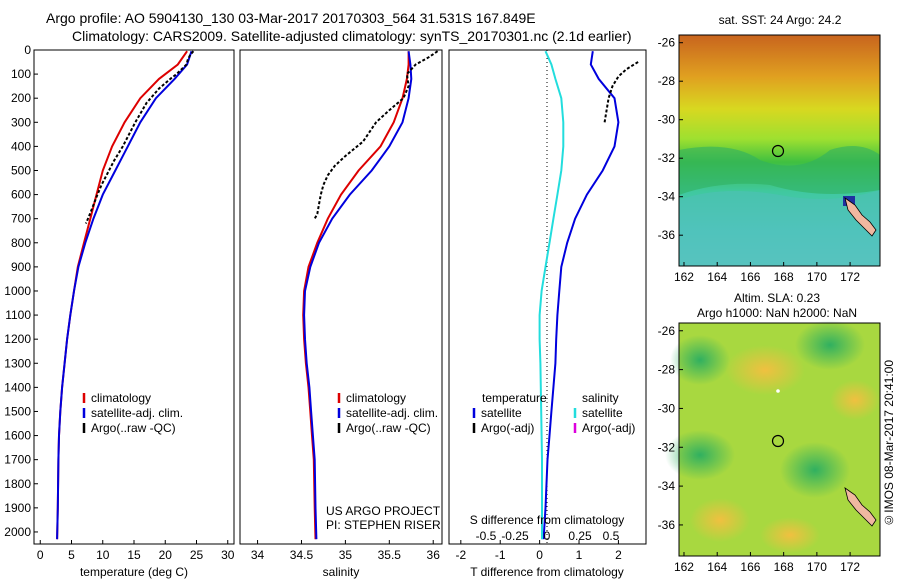 Image resolution: width=900 pixels, height=580 pixels. What do you see at coordinates (579, 555) in the screenshot?
I see `x-tick-label: 1` at bounding box center [579, 555].